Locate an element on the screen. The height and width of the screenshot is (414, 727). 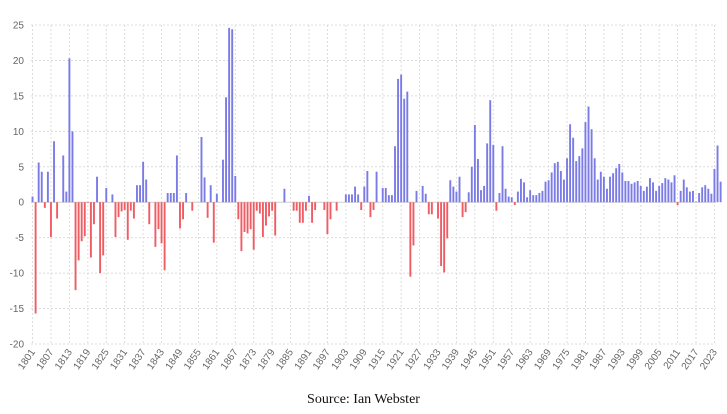
bar-1904 is located at coordinates (348, 198).